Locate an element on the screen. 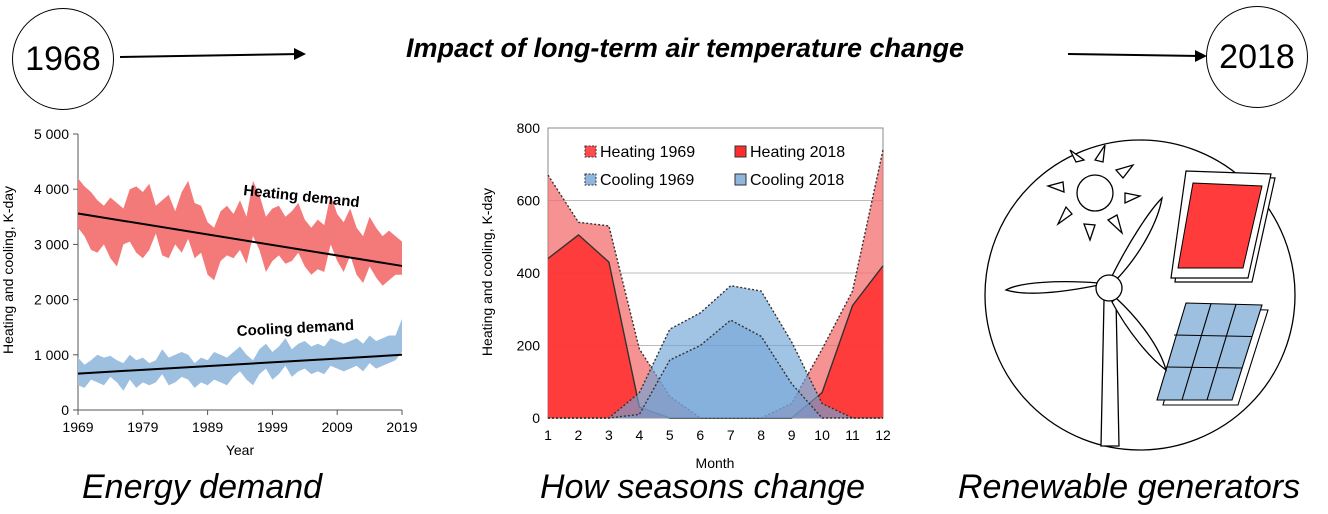 This screenshot has width=1328, height=514. photovoltaic-panel-icon is located at coordinates (1212, 354).